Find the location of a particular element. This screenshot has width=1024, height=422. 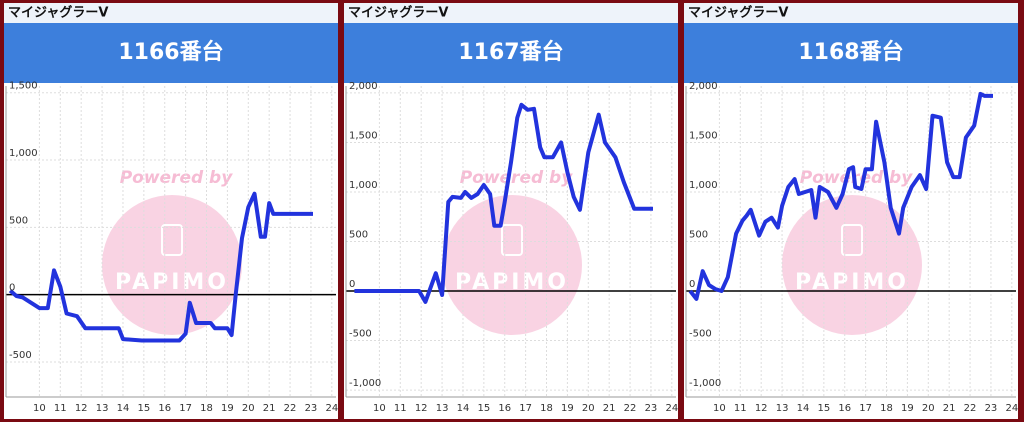

chart-title: 1167番台 is located at coordinates (510, 52).